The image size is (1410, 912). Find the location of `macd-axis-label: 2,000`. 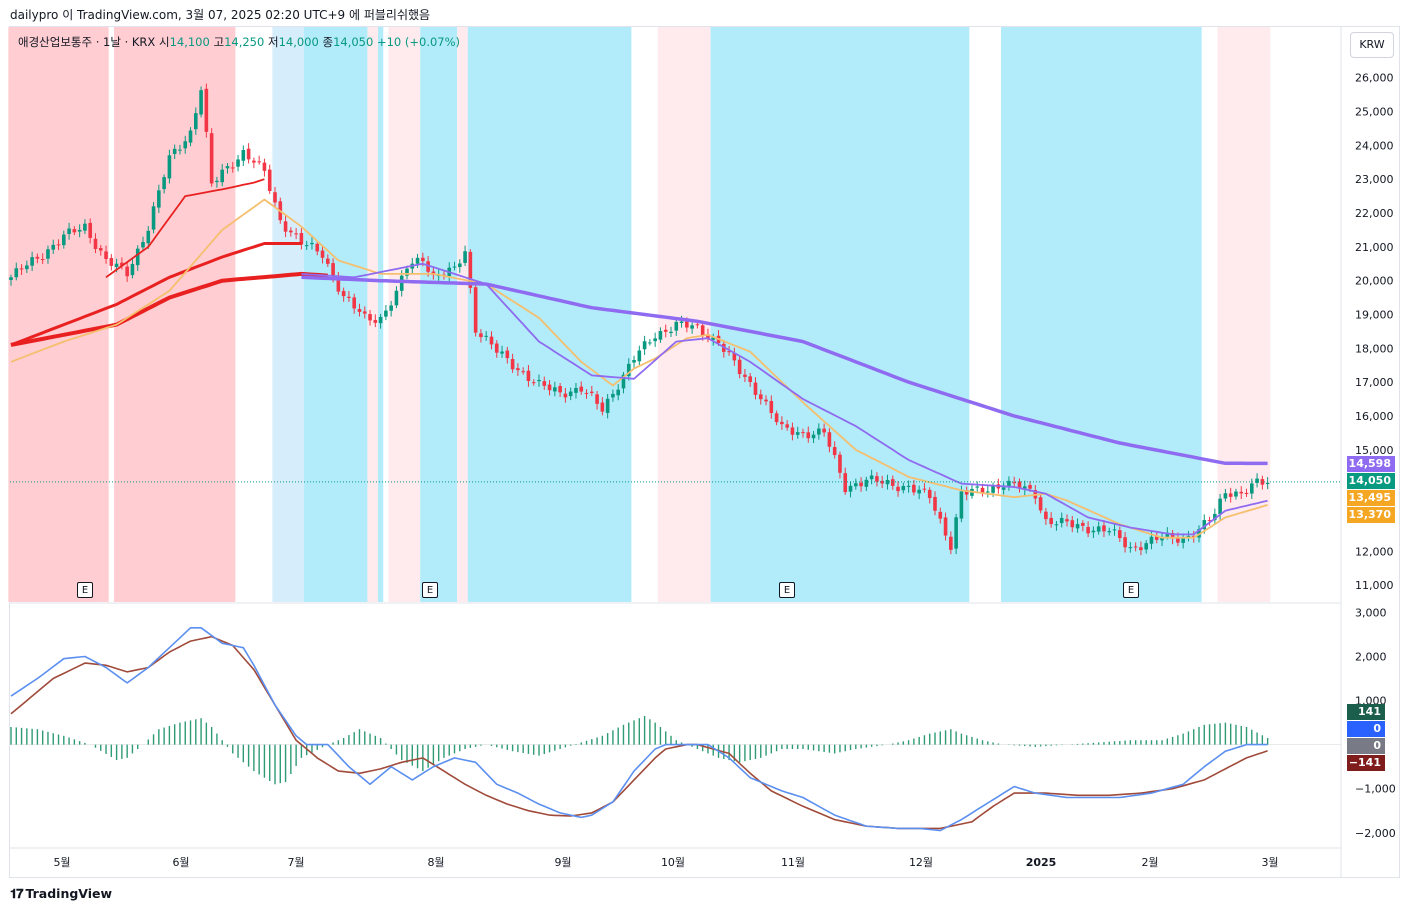

macd-axis-label: 2,000 is located at coordinates (1371, 656).